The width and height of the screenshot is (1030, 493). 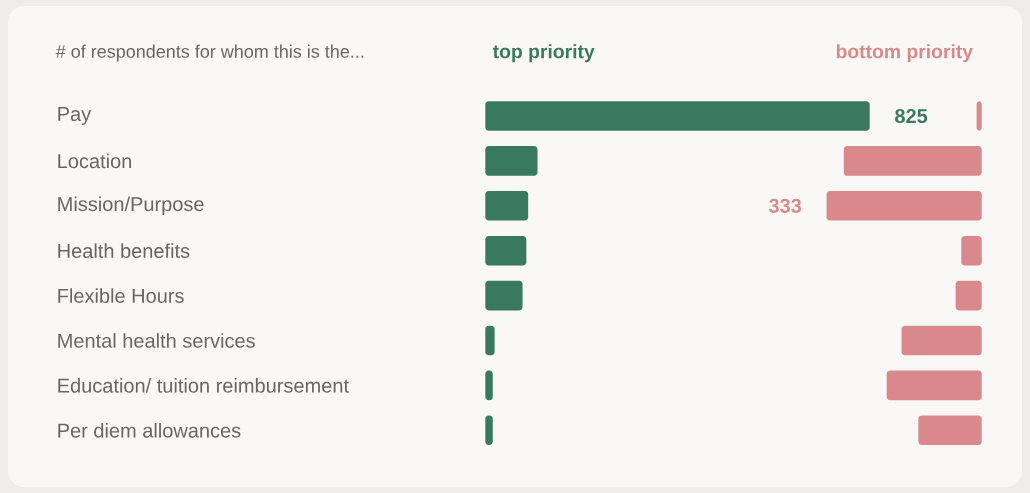 What do you see at coordinates (124, 251) in the screenshot?
I see `y-tick-label: Health benefits` at bounding box center [124, 251].